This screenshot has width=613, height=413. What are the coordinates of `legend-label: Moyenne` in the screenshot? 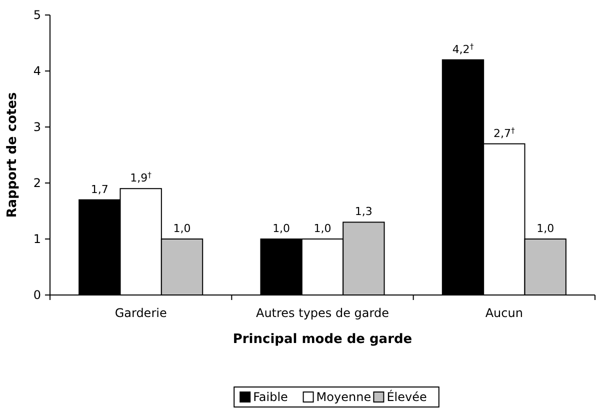 It's located at (344, 397).